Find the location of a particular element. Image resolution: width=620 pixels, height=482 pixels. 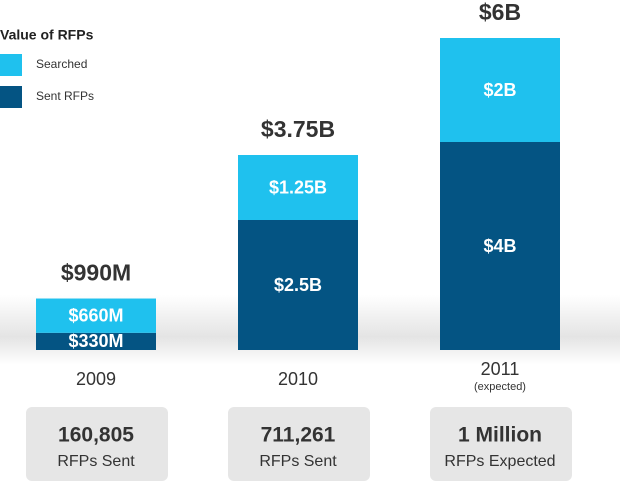

category-note: (expected) is located at coordinates (500, 387).